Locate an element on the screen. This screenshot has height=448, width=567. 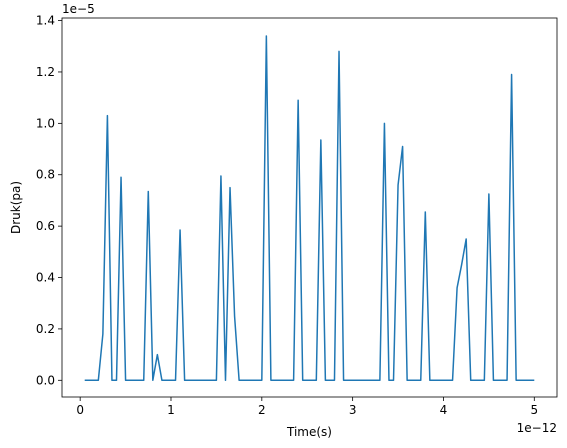
x-tick-label: 2 is located at coordinates (262, 410).